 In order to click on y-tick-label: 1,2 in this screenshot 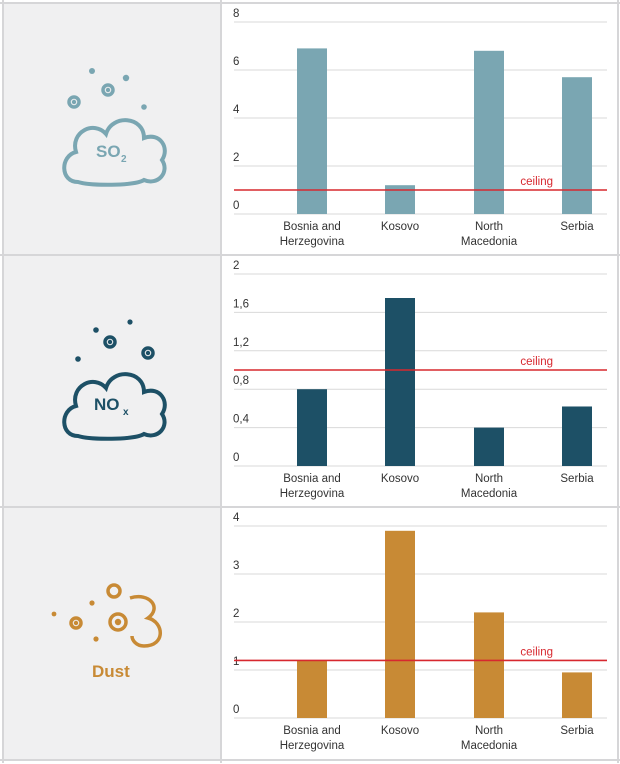, I will do `click(241, 343)`.